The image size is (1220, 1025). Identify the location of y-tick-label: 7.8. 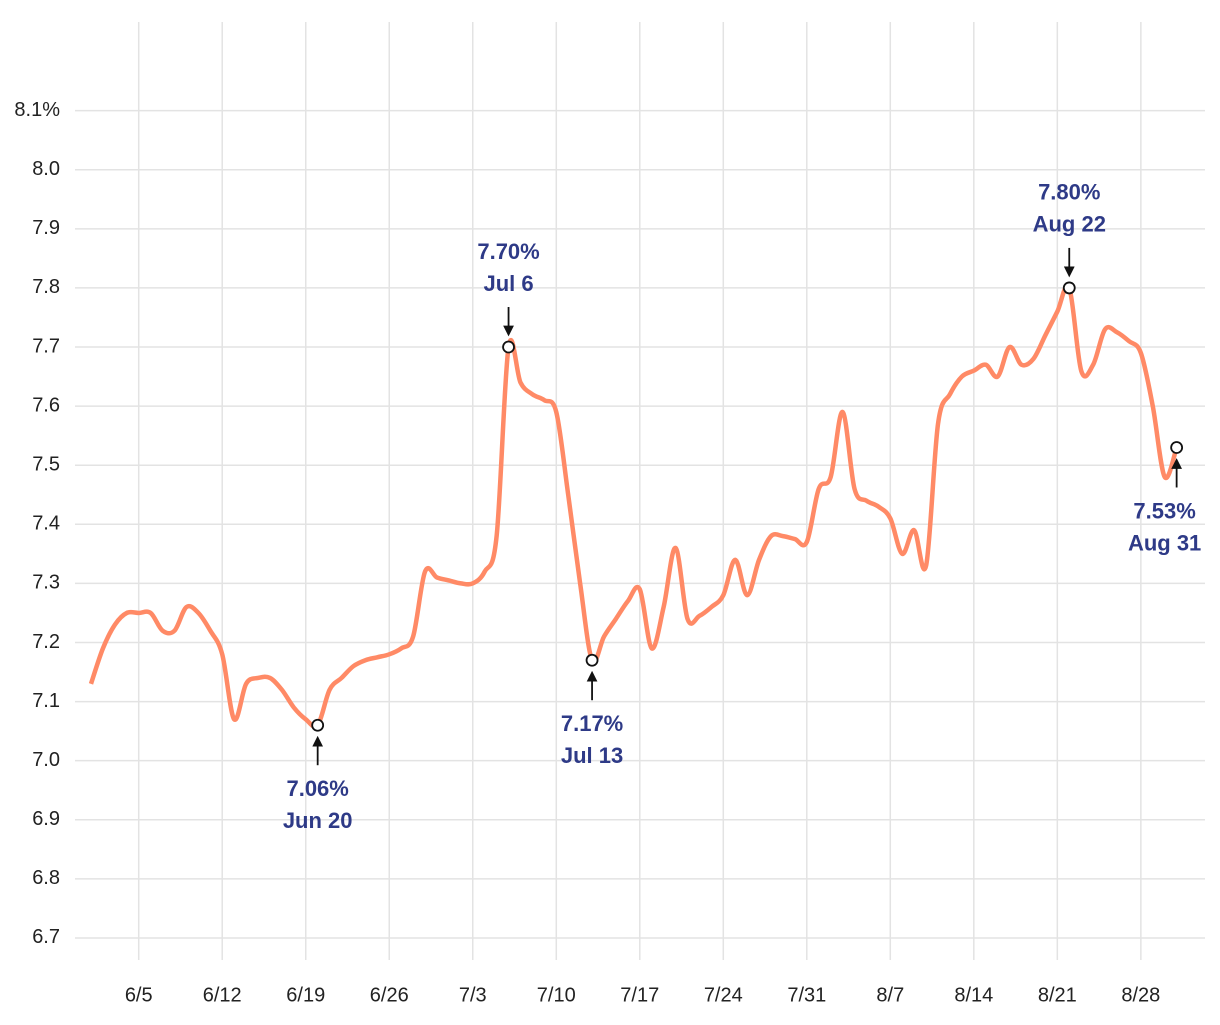
(46, 287).